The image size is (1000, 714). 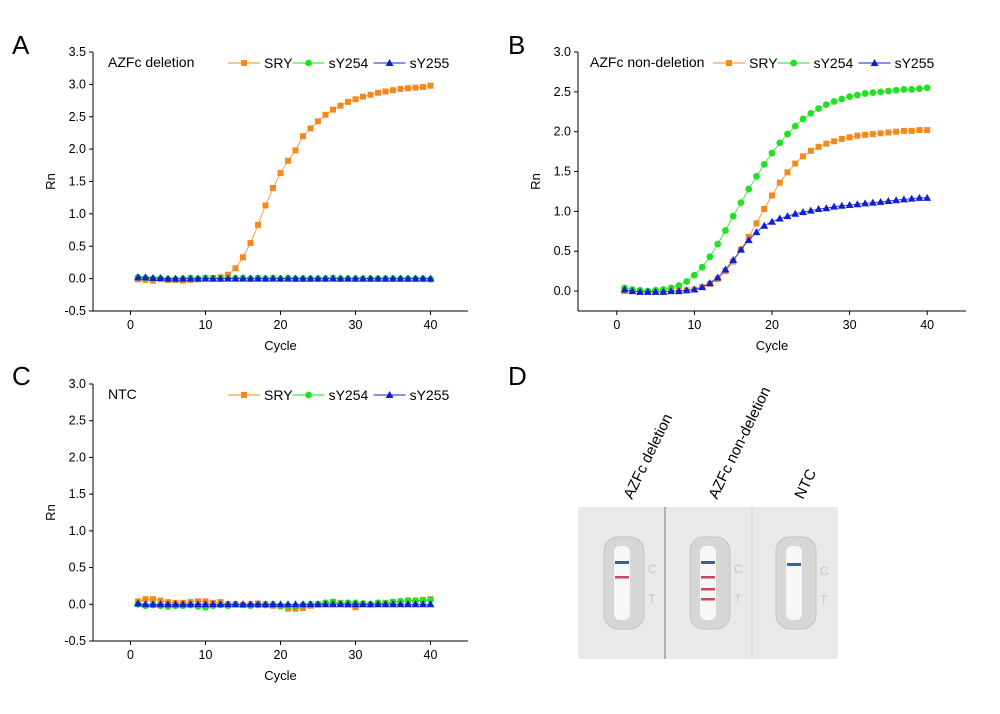 What do you see at coordinates (648, 456) in the screenshot?
I see `strip-label-azfc-deletion: AZFc deletion` at bounding box center [648, 456].